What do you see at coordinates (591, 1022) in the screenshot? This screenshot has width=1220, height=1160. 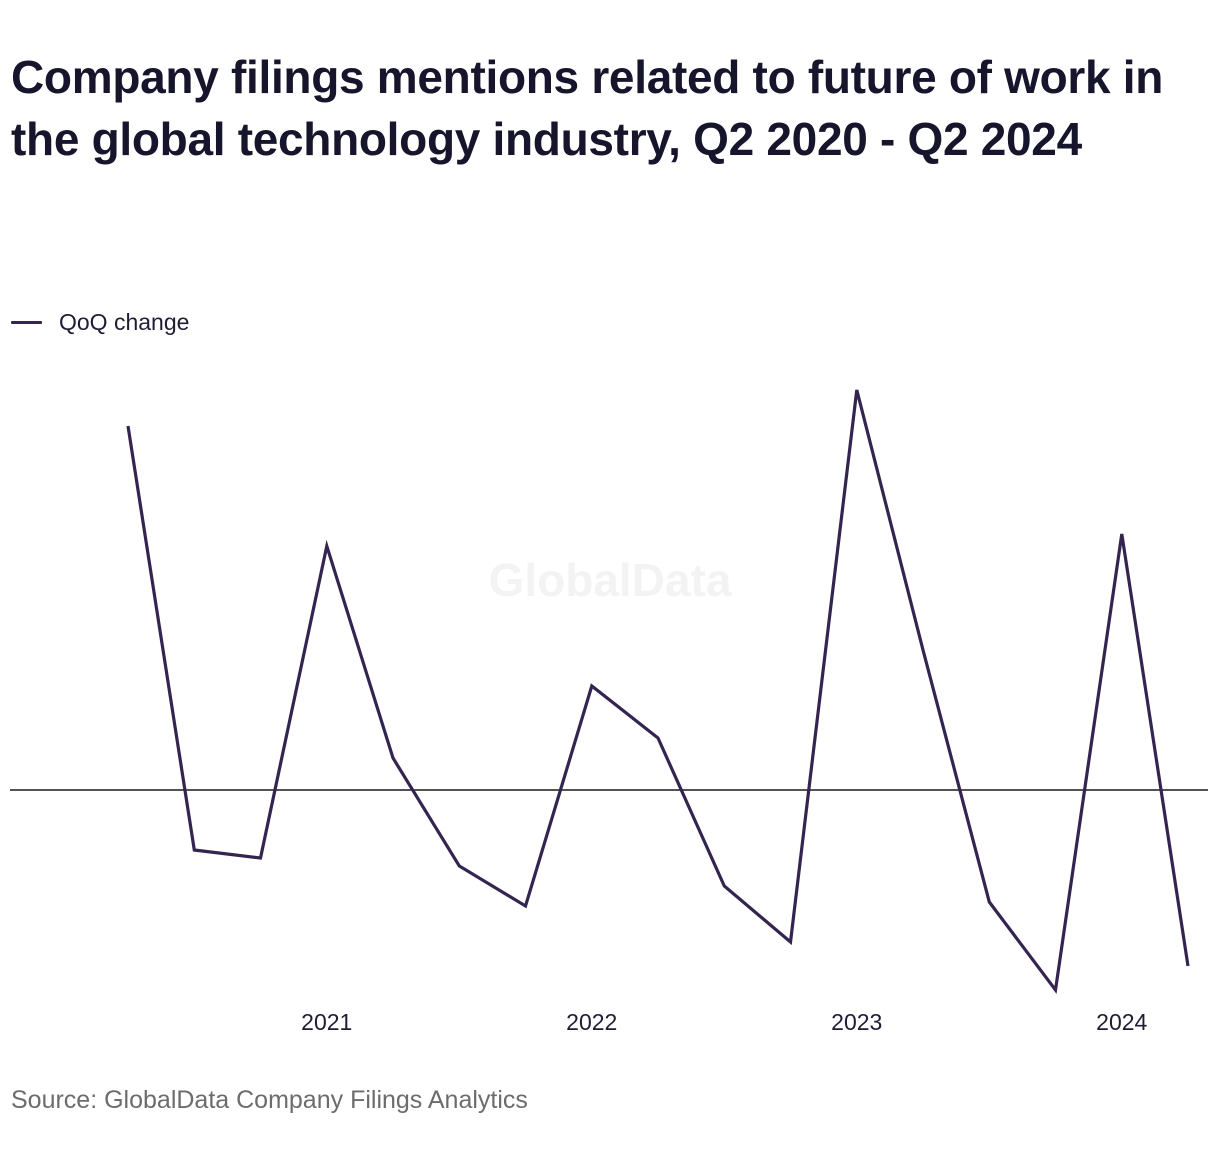 I see `x-tick-label: 2022` at bounding box center [591, 1022].